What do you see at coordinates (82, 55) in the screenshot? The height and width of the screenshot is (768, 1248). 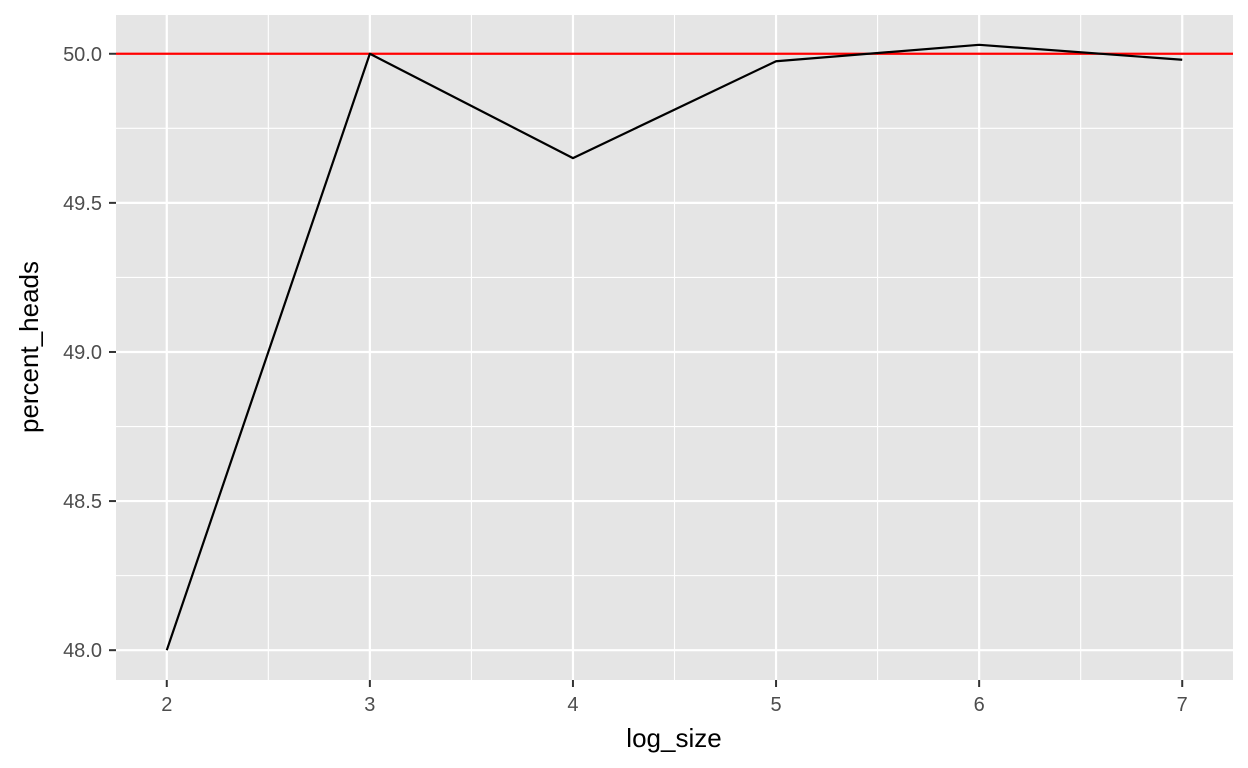 I see `y-tick-label: 50.0` at bounding box center [82, 55].